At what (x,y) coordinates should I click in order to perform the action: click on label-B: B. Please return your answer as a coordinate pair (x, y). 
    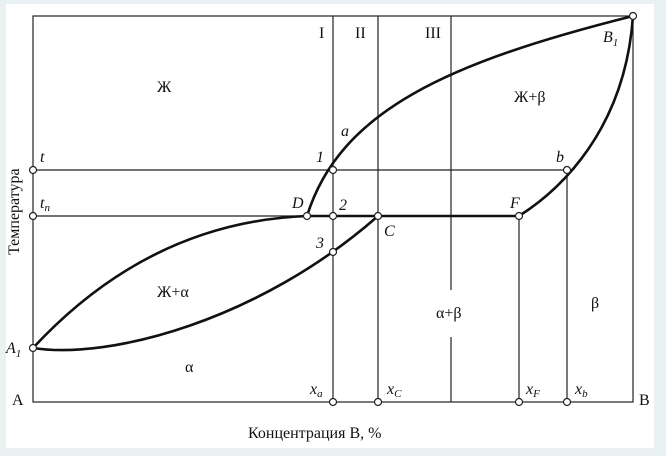
    Looking at the image, I should click on (644, 400).